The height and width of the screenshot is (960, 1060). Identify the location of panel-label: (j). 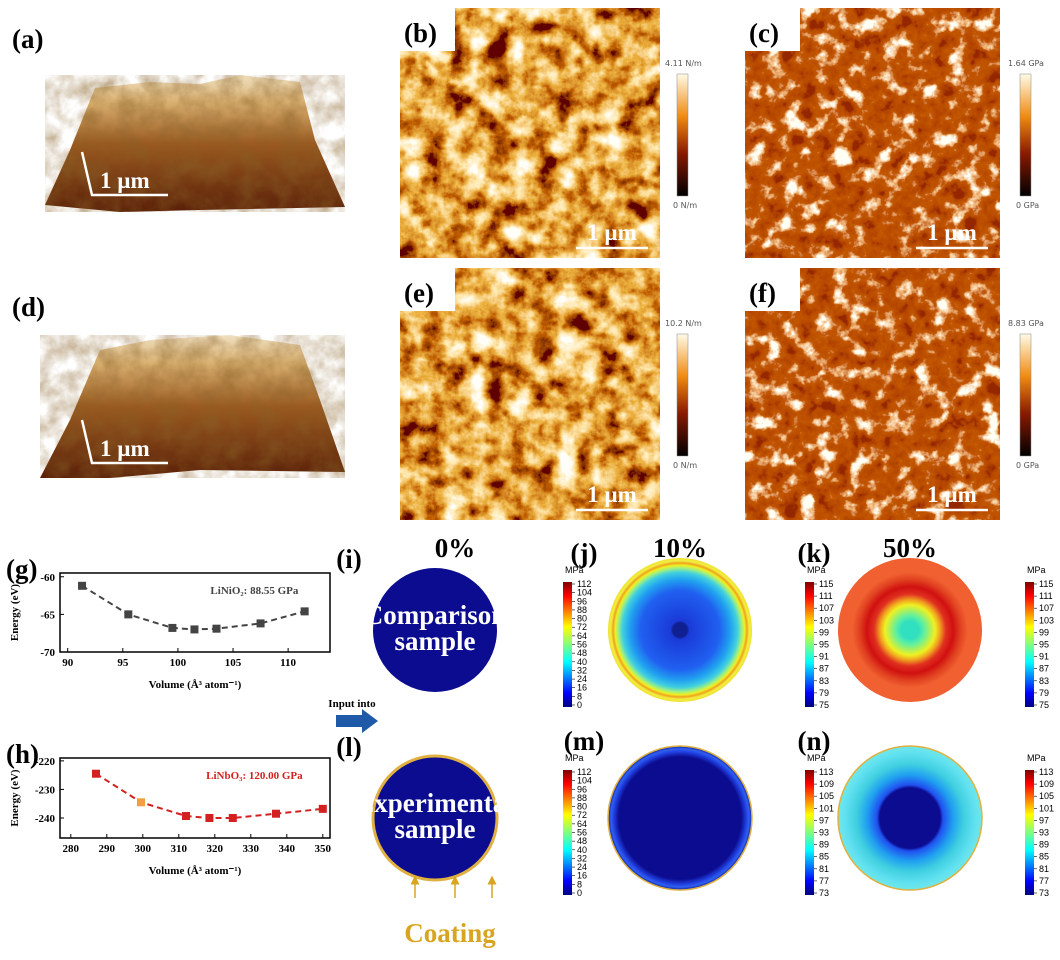
(584, 553).